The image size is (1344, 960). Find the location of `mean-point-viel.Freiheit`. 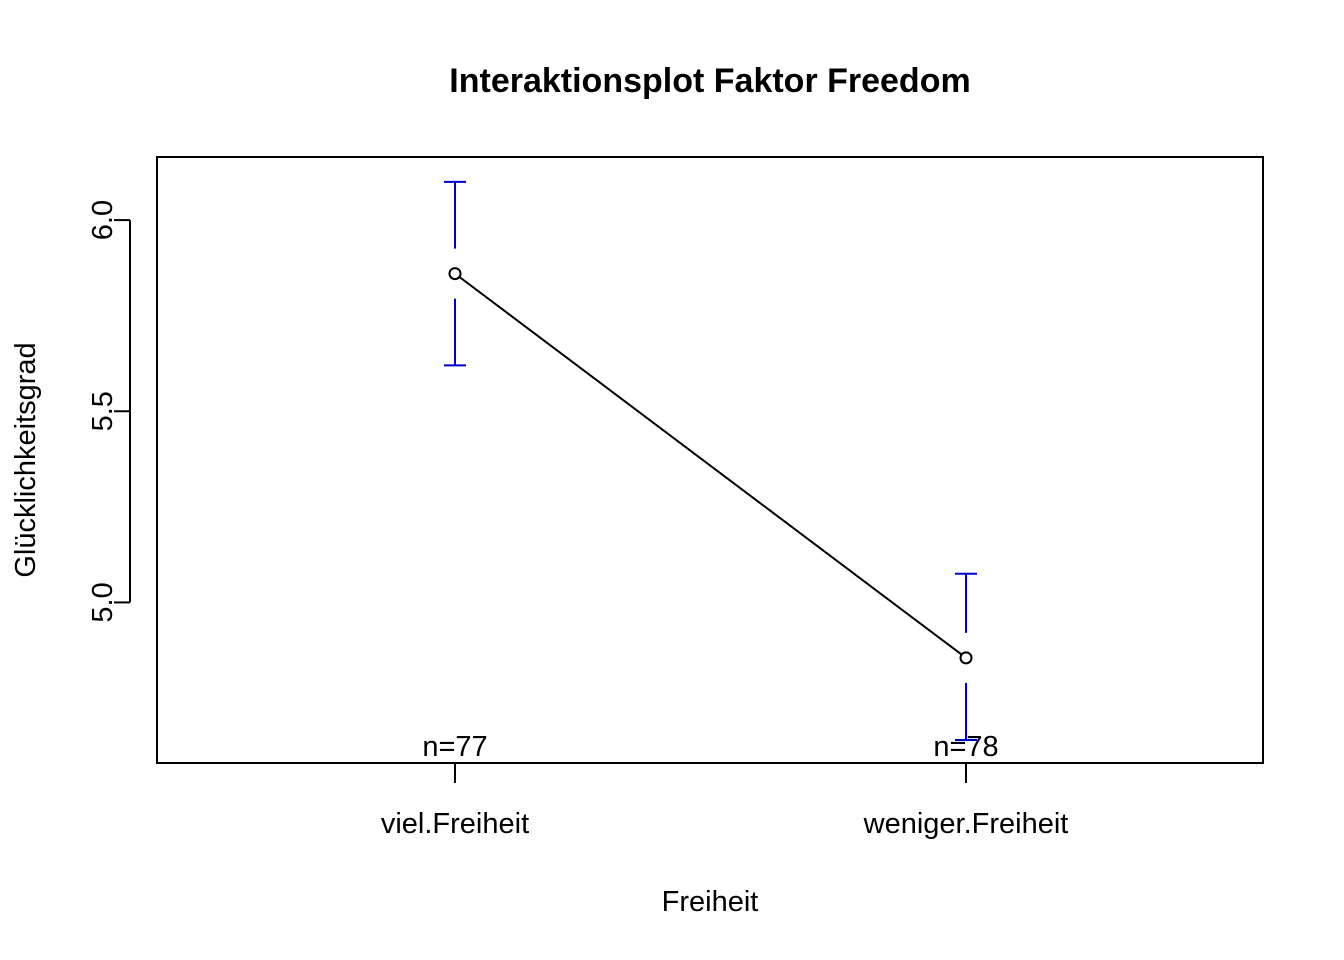

mean-point-viel.Freiheit is located at coordinates (455, 274).